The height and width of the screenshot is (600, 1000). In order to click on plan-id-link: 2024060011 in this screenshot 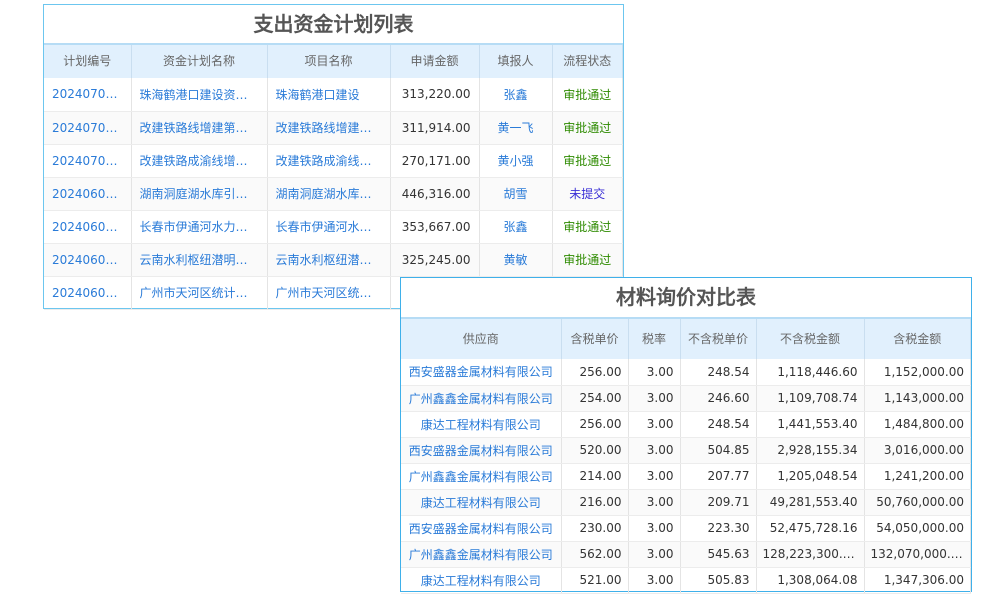, I will do `click(88, 194)`.